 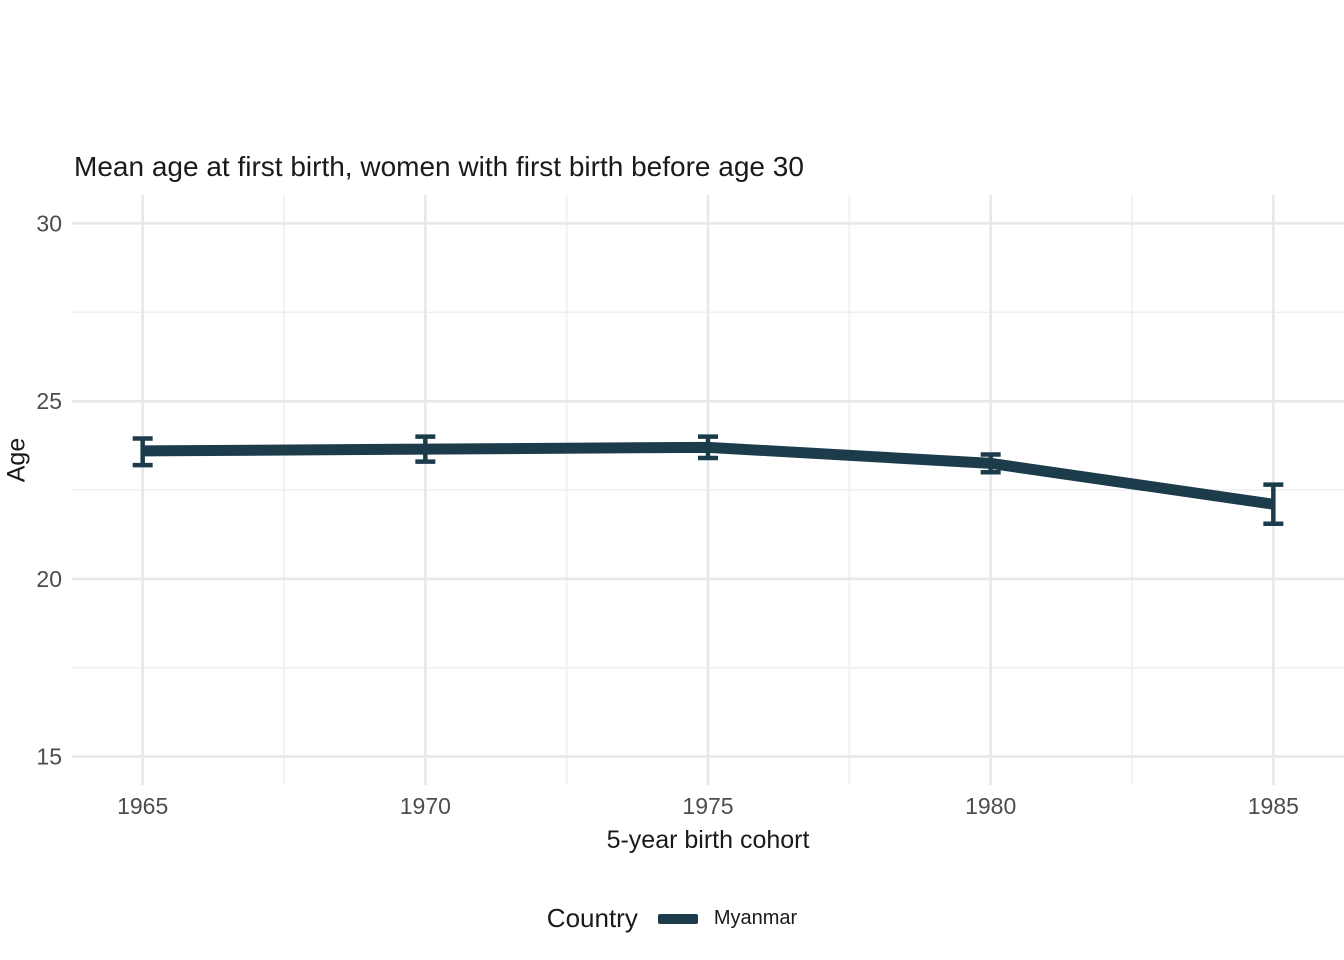 I want to click on legend-items: Myanmar, so click(x=727, y=918).